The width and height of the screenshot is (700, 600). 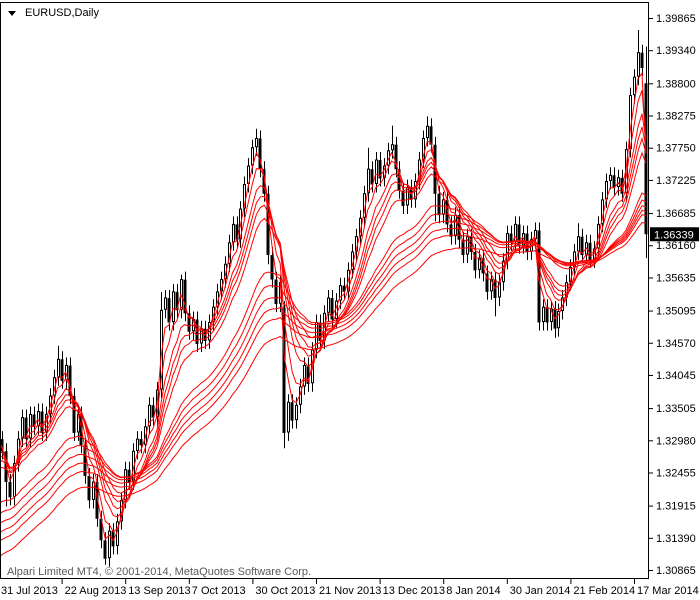 What do you see at coordinates (676, 409) in the screenshot?
I see `price-tick-label: 1.33505` at bounding box center [676, 409].